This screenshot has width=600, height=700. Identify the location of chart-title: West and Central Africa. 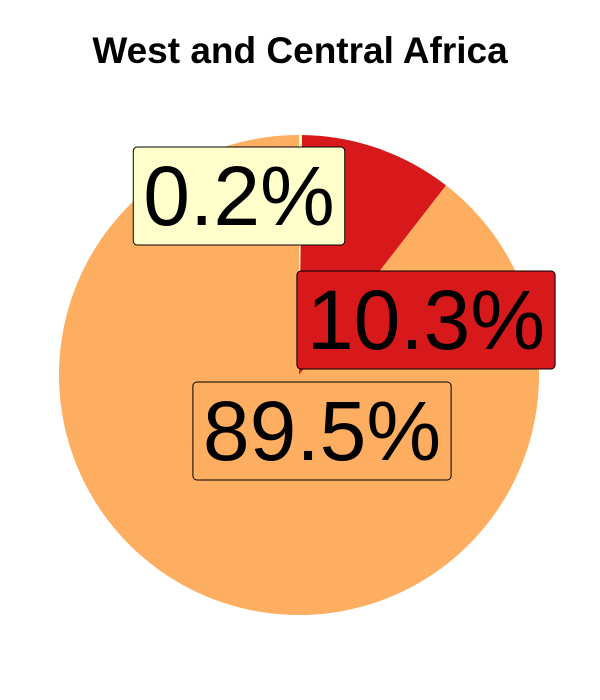
(300, 50).